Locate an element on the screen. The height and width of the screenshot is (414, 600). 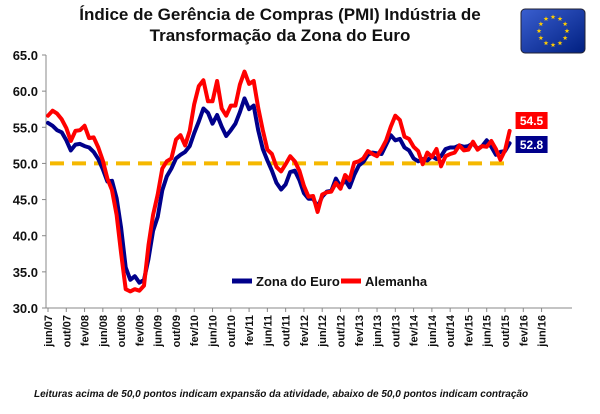
y-tick-label: 30.0 is located at coordinates (25, 308).